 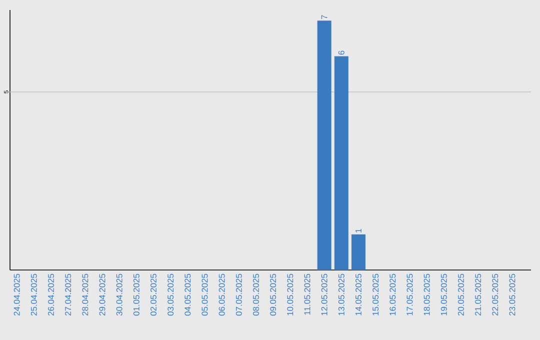 I want to click on x-tick-label: 28.04.2025, so click(x=85, y=295).